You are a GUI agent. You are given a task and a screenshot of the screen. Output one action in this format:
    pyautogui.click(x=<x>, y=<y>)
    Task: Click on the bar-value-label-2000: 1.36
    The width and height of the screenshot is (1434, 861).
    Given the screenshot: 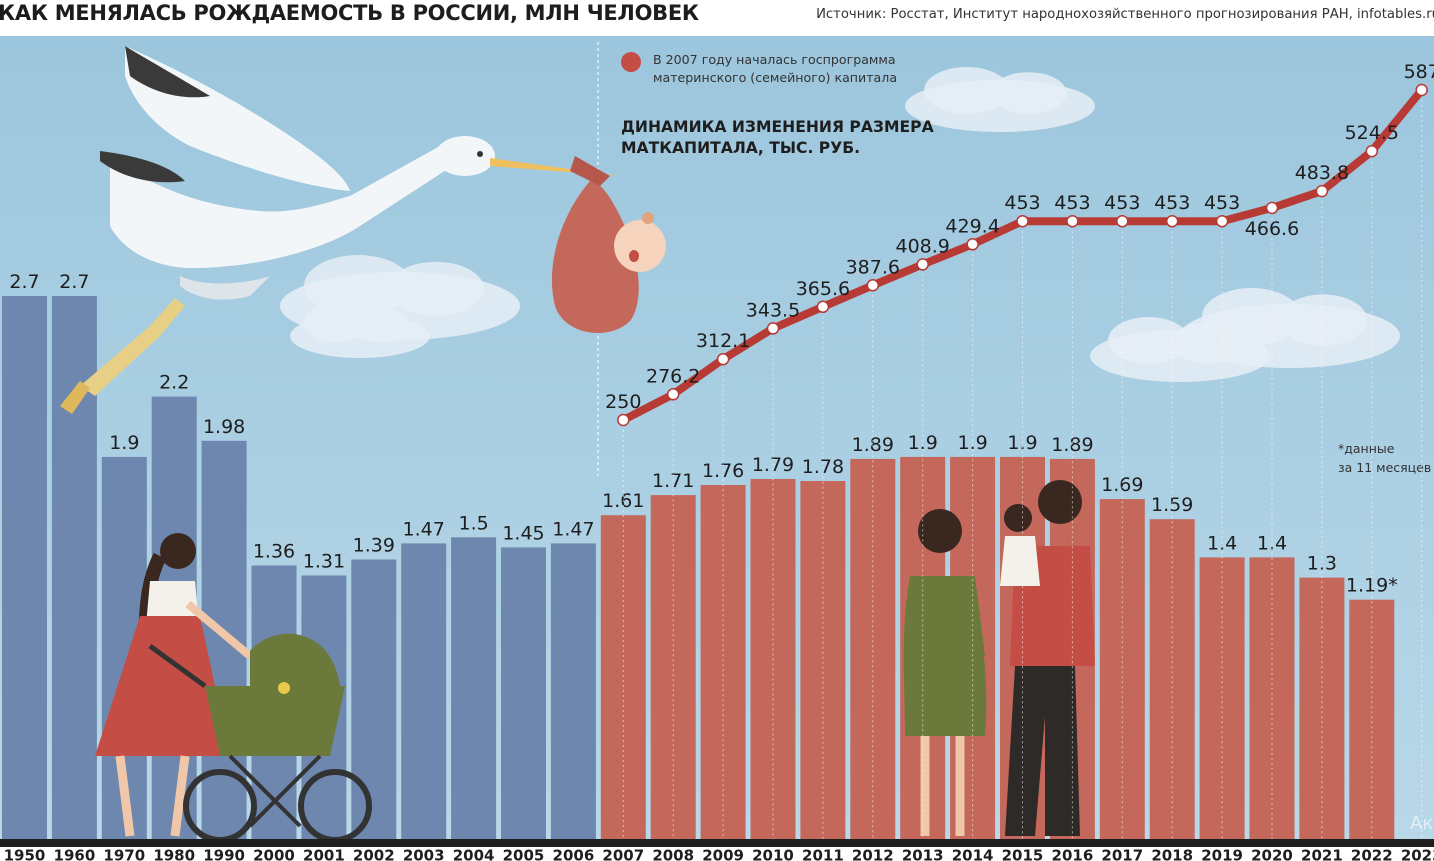 What is the action you would take?
    pyautogui.click(x=274, y=552)
    